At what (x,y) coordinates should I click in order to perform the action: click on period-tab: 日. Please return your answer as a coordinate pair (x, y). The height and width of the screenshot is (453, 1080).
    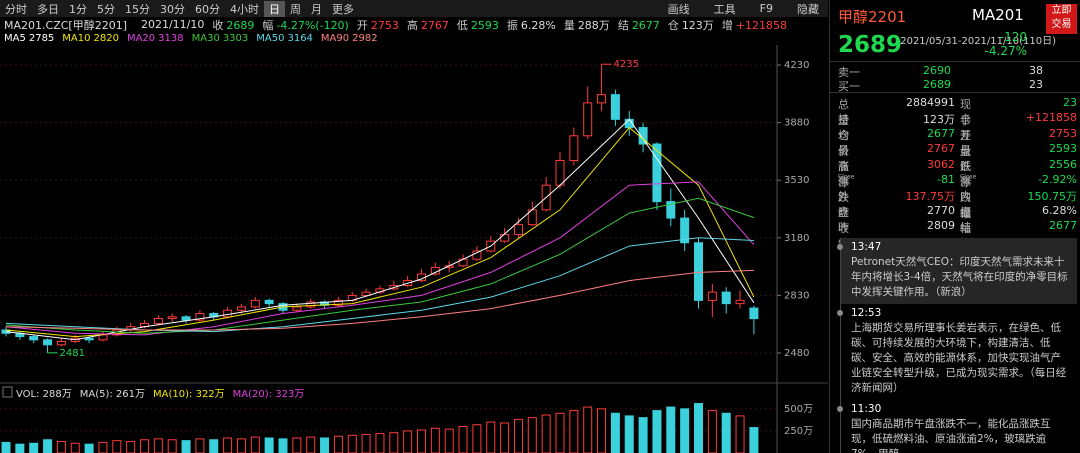
    Looking at the image, I should click on (274, 8).